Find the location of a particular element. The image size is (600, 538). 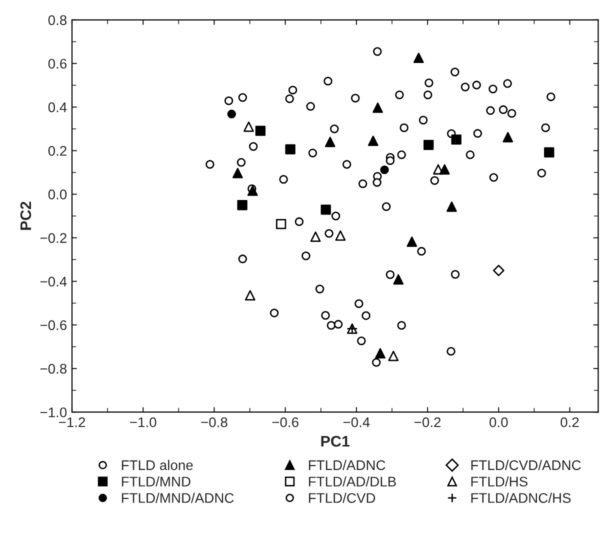

y-tick-label: −0.6 is located at coordinates (53, 325).